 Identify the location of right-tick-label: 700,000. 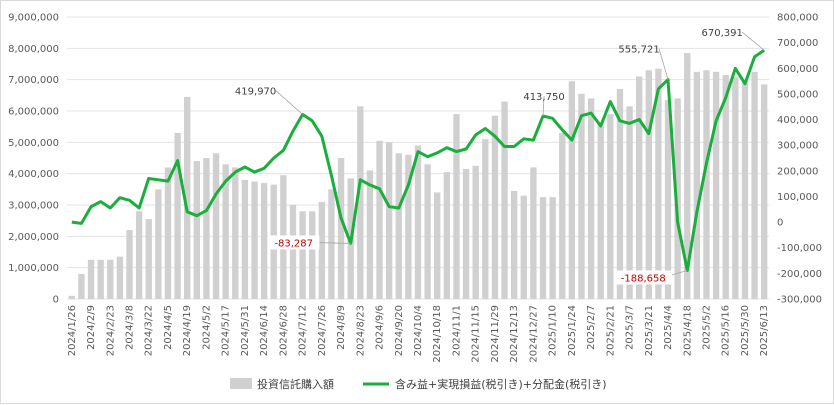
(797, 43).